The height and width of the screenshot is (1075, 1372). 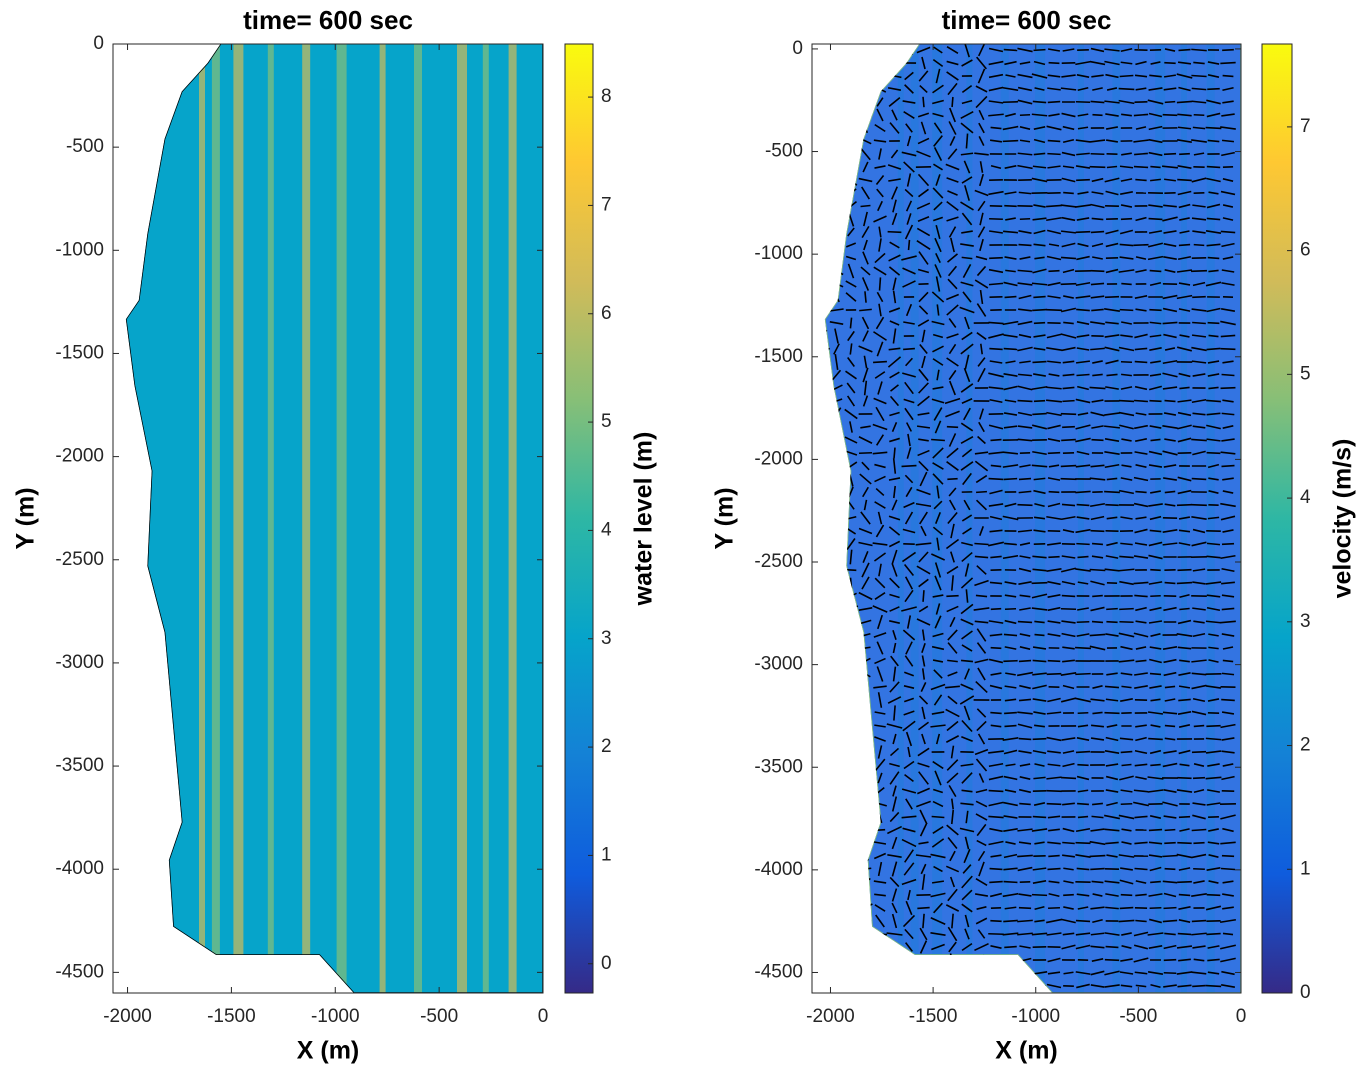 What do you see at coordinates (725, 518) in the screenshot?
I see `y-axis-label: Y (m)` at bounding box center [725, 518].